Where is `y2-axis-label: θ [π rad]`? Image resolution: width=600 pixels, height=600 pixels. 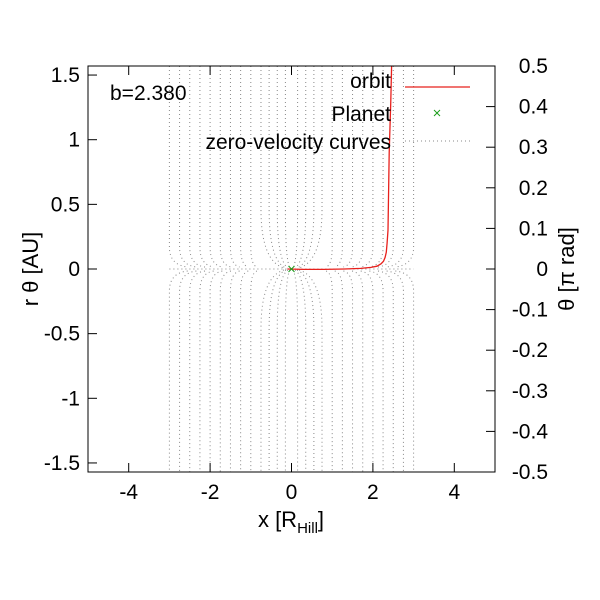
y2-axis-label: θ [π rad] is located at coordinates (566, 269).